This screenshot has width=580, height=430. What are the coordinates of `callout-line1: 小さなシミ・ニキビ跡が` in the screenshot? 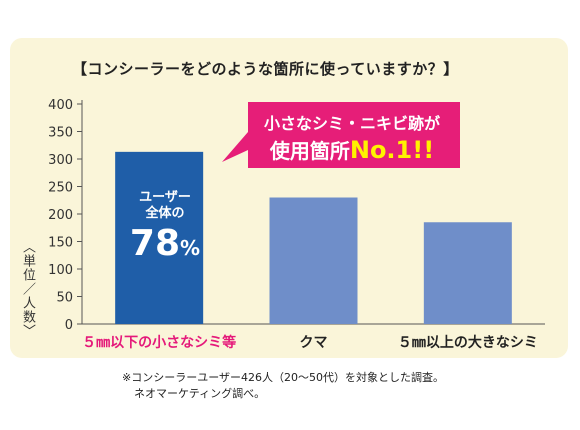 It's located at (351, 123).